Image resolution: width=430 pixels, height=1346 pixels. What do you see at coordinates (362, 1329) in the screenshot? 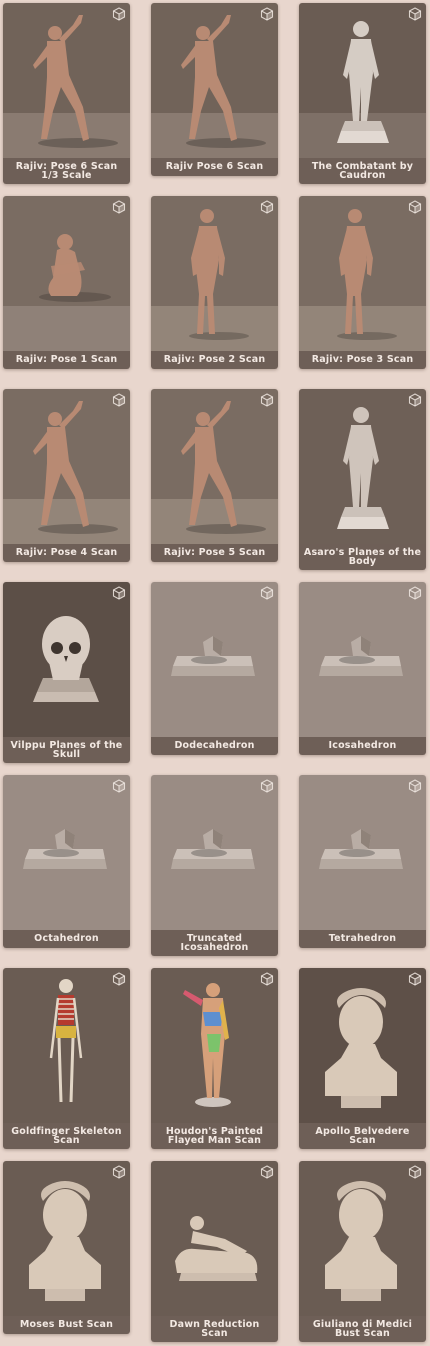
I see `model-title: Giuliano di Medici Bust Scan` at bounding box center [362, 1329].